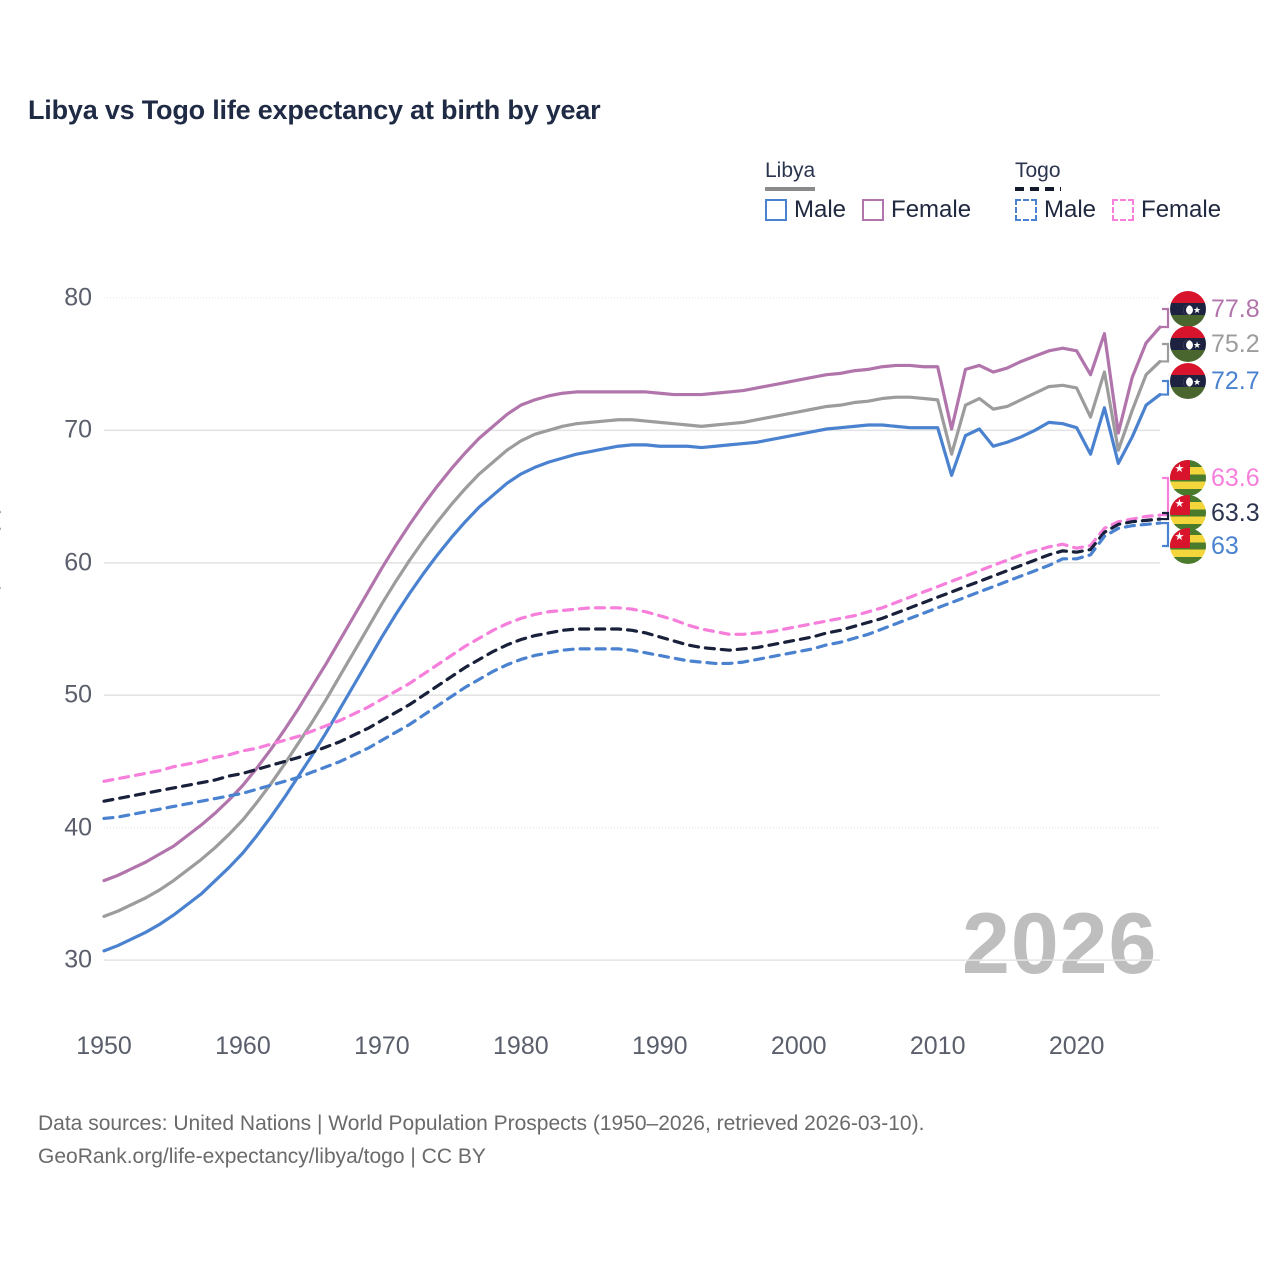  I want to click on legend-item-libya-female: Female, so click(916, 210).